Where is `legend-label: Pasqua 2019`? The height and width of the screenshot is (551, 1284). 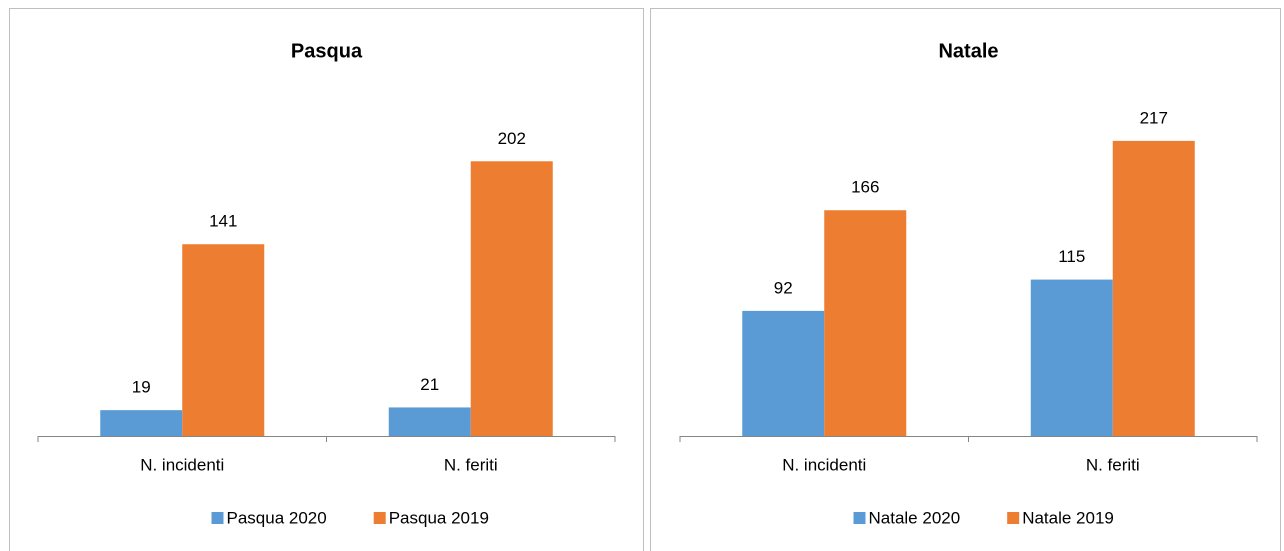 legend-label: Pasqua 2019 is located at coordinates (439, 517).